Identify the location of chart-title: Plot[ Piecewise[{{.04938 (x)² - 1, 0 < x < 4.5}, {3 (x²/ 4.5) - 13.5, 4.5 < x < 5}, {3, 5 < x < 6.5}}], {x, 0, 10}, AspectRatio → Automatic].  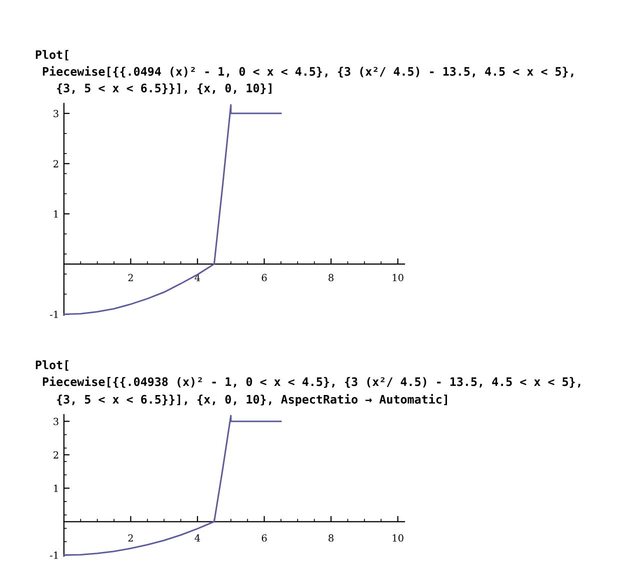
(308, 383).